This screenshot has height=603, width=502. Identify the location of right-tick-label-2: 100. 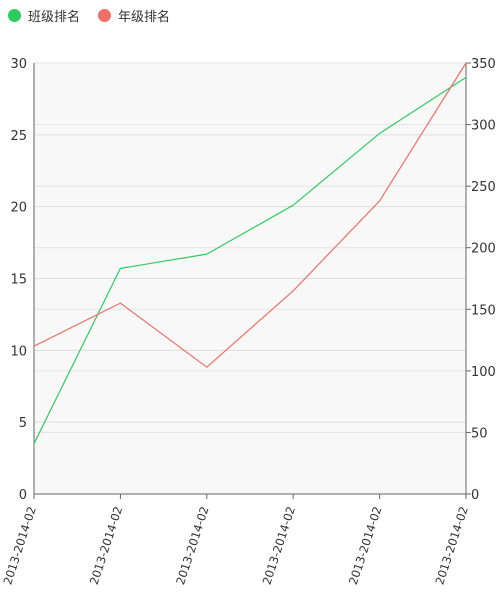
(483, 372).